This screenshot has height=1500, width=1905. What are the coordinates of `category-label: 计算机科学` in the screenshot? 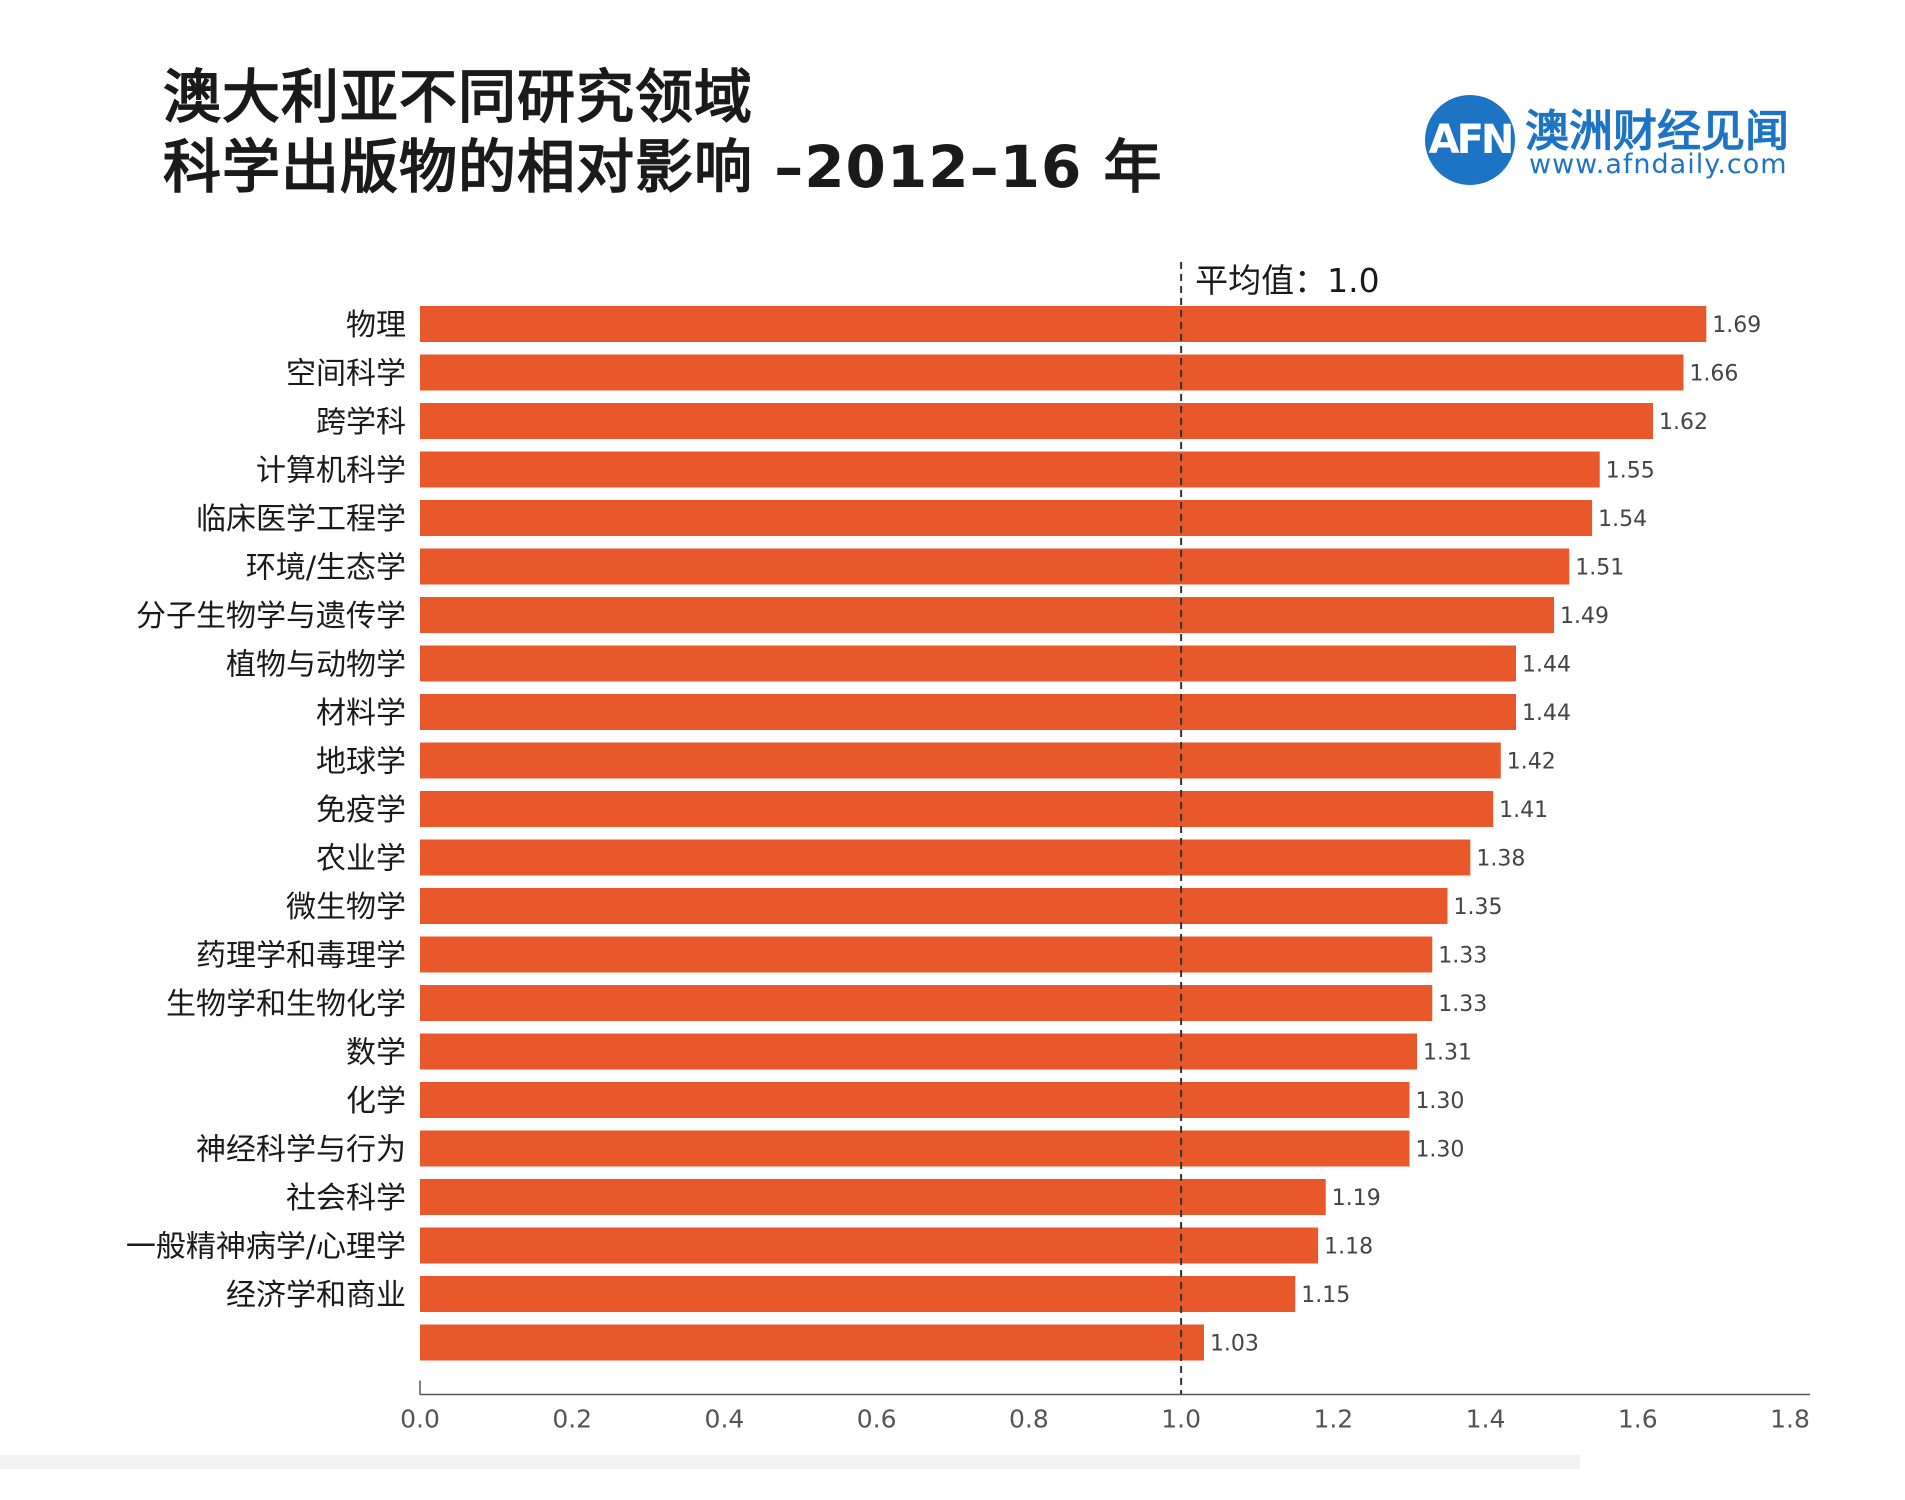 It's located at (331, 471).